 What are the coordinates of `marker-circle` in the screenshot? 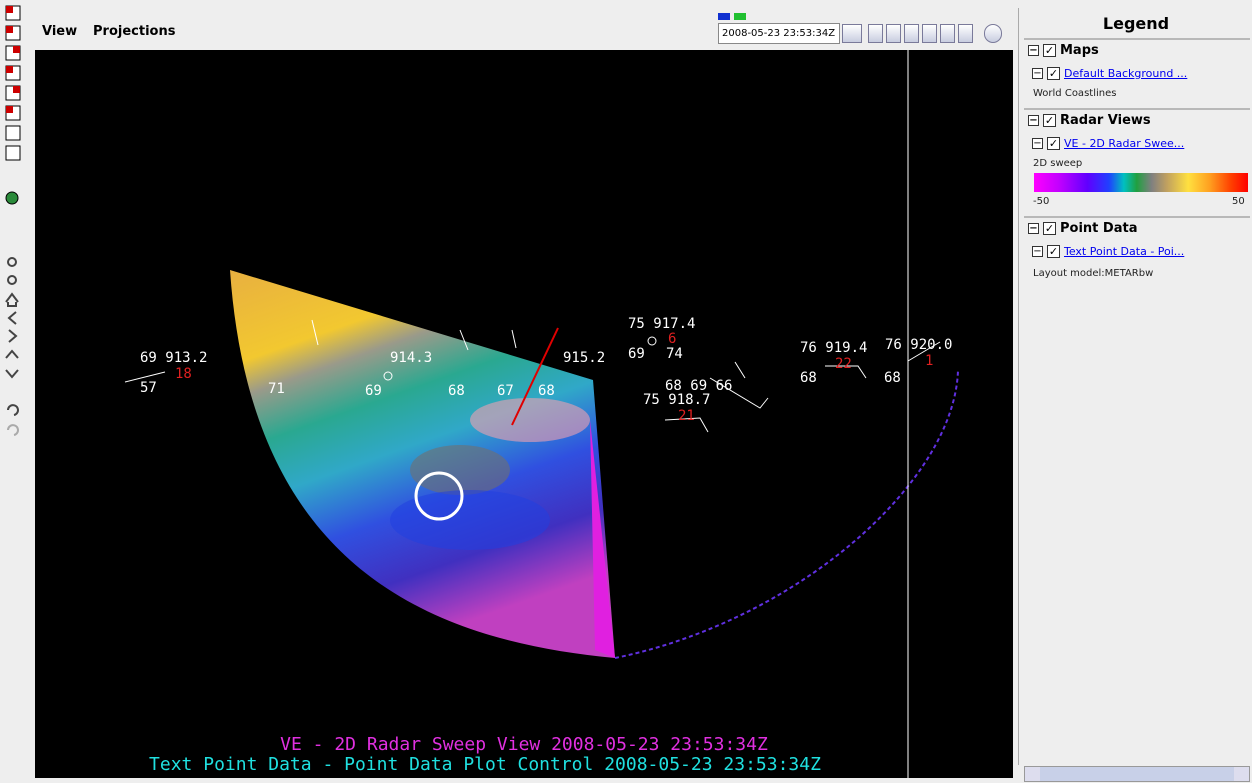 It's located at (439, 496).